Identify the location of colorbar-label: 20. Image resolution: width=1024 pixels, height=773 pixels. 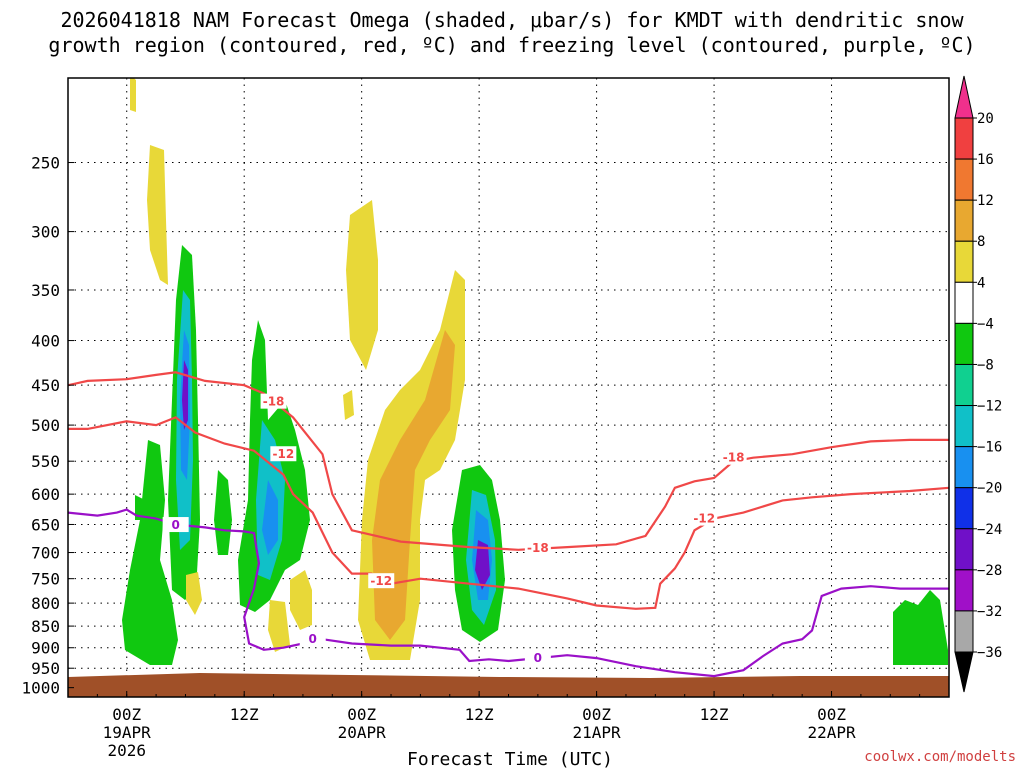
(985, 119).